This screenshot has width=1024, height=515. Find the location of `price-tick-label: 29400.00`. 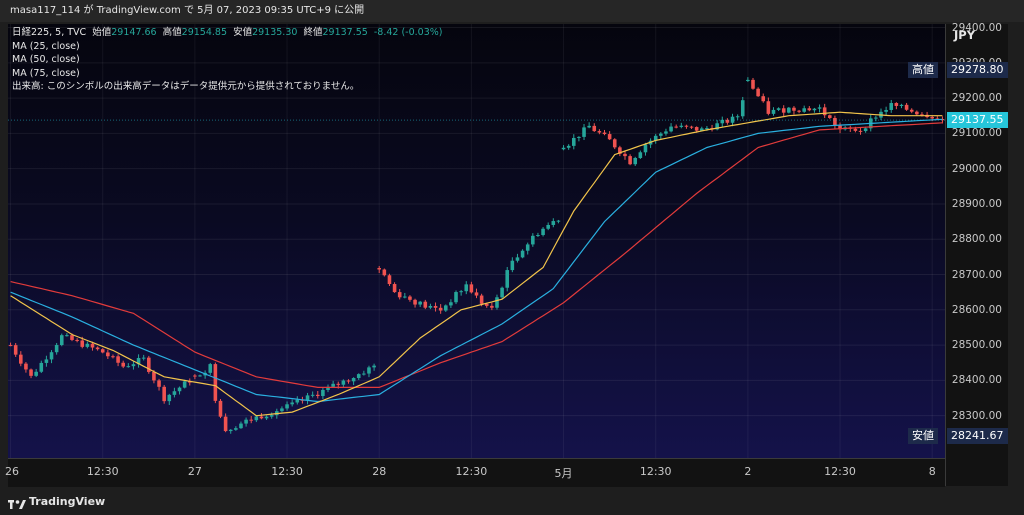

price-tick-label: 29400.00 is located at coordinates (976, 27).